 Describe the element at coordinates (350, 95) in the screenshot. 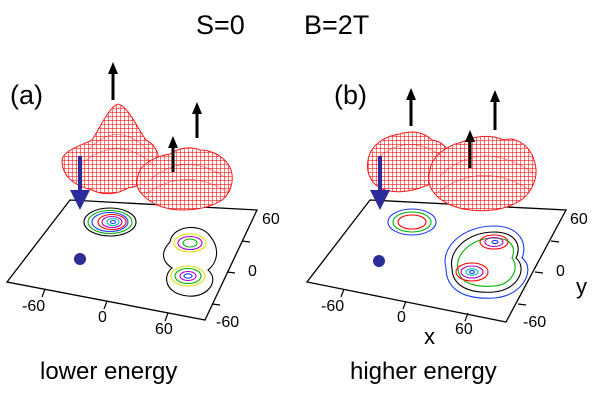

I see `panel-b-label: (b)` at that location.